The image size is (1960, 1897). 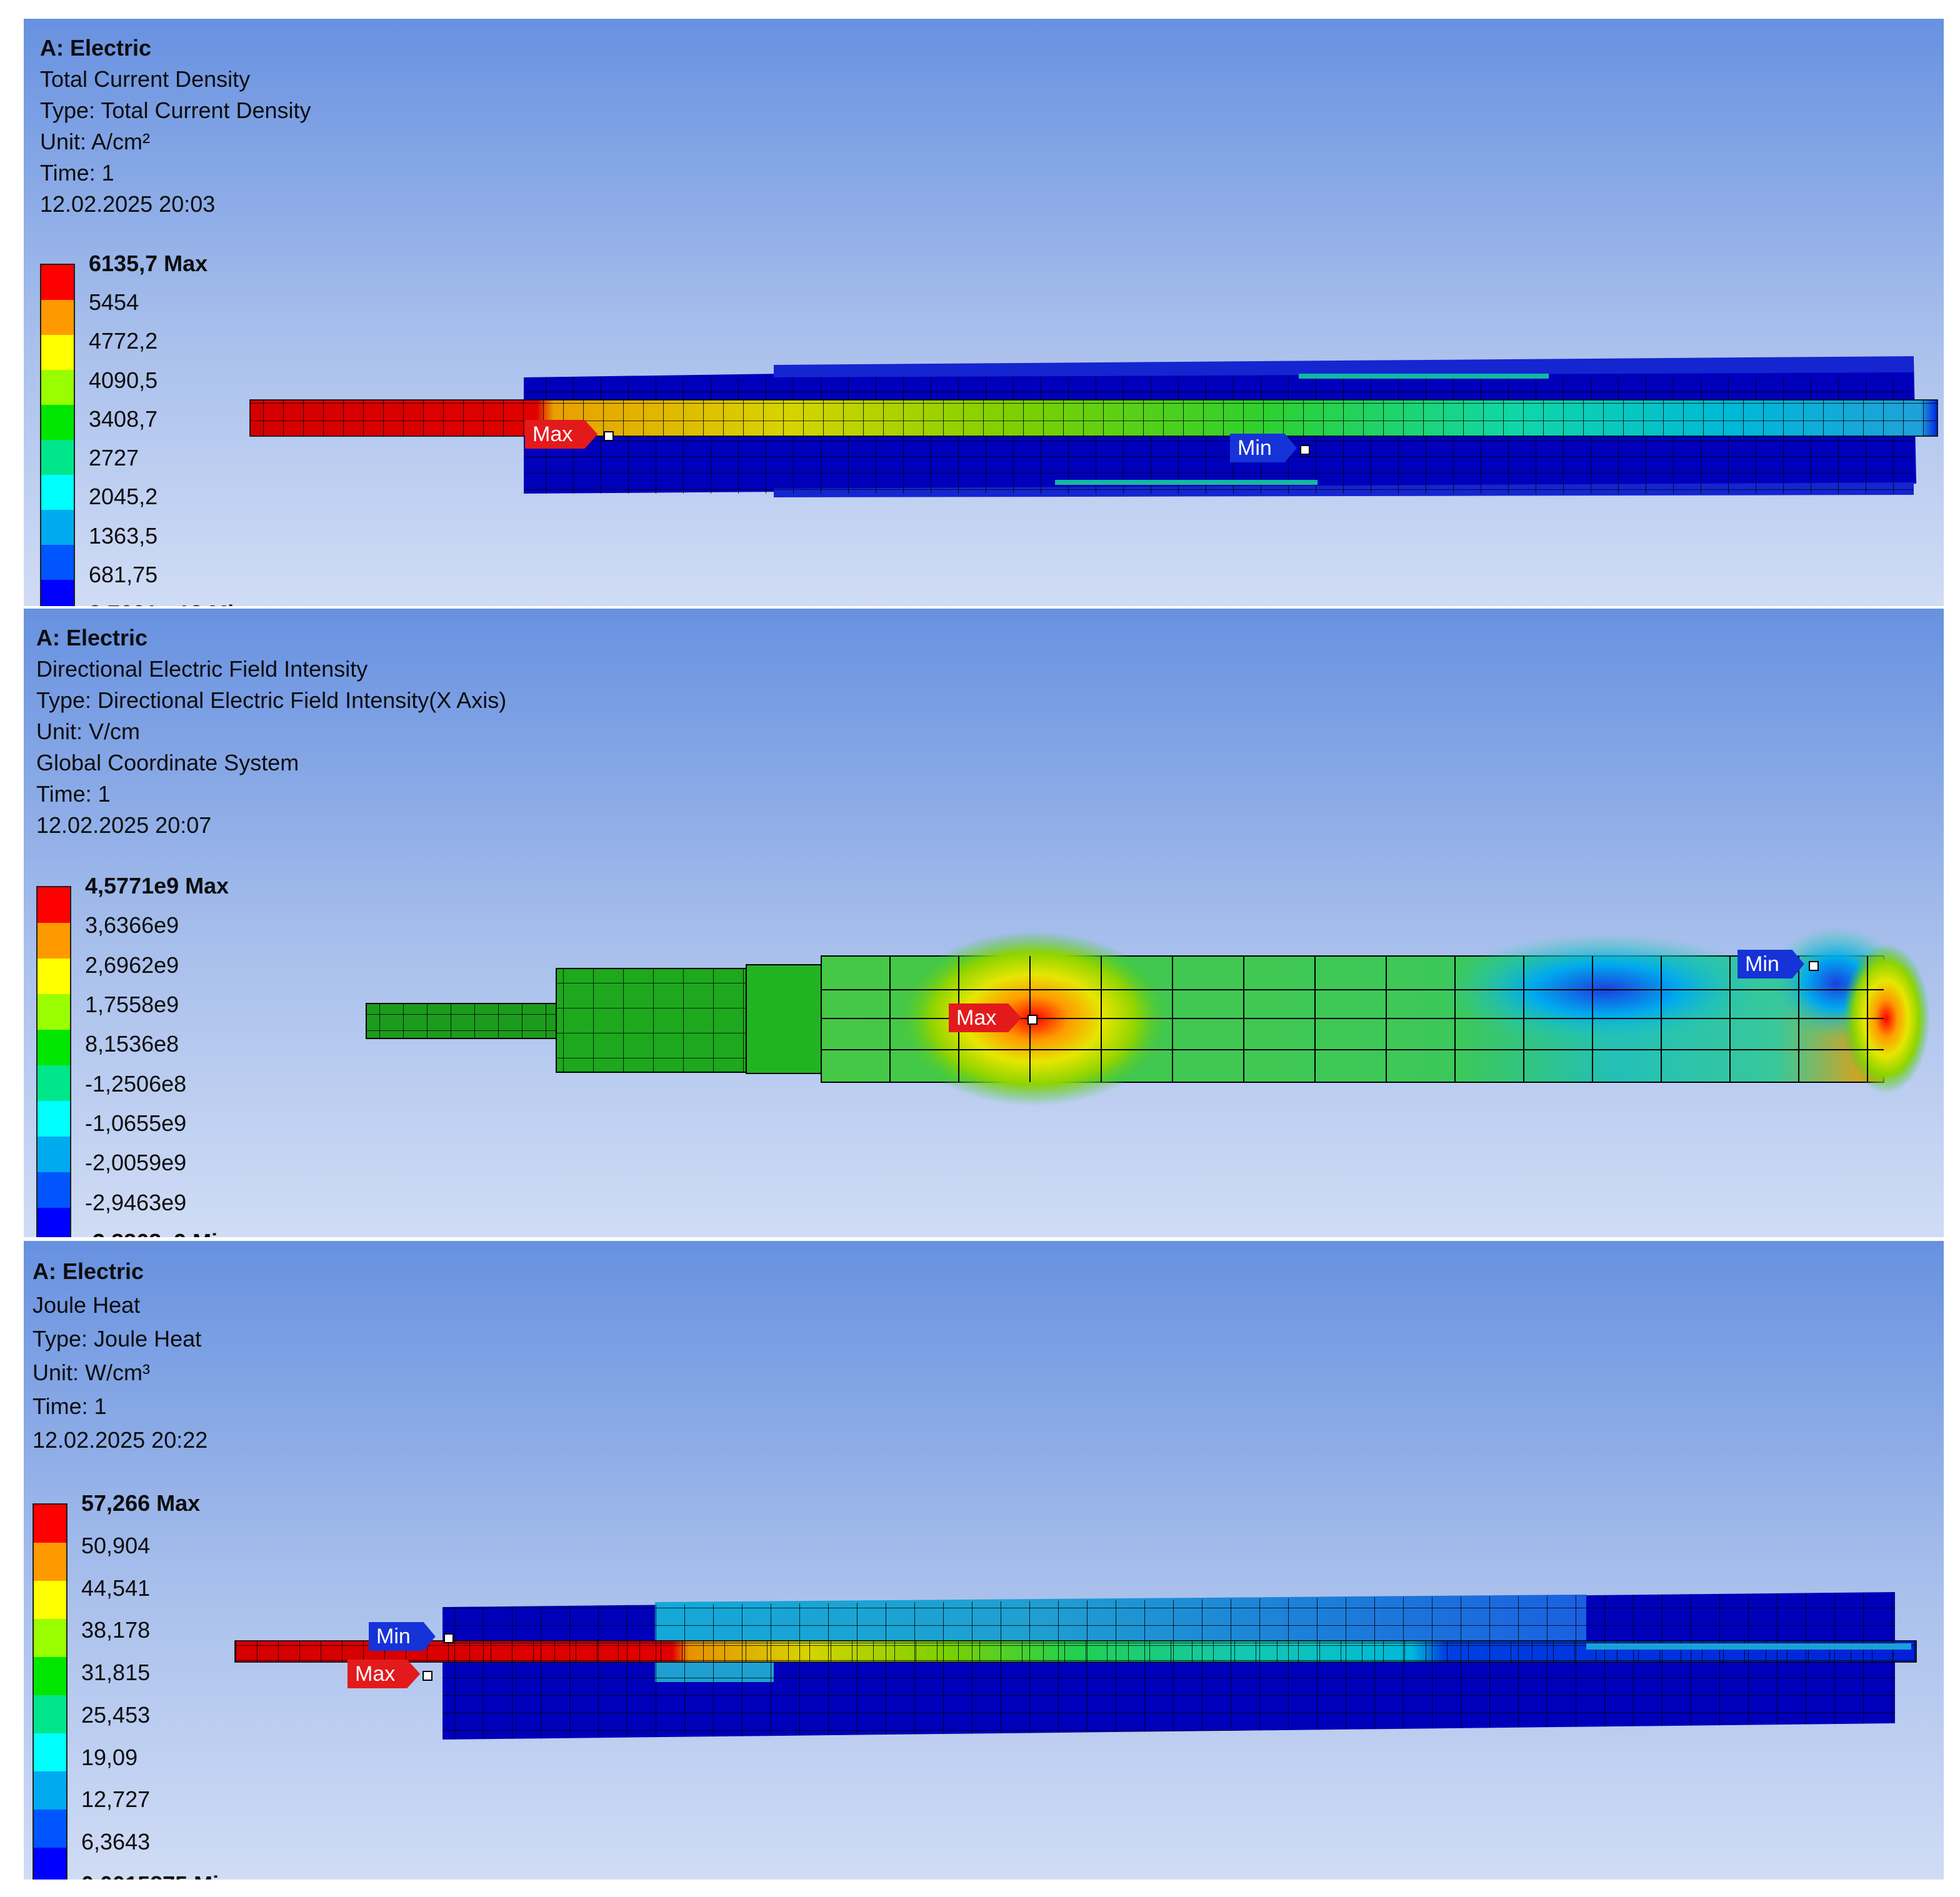 What do you see at coordinates (124, 825) in the screenshot?
I see `result-timestamp: 12.02.2025 20:07` at bounding box center [124, 825].